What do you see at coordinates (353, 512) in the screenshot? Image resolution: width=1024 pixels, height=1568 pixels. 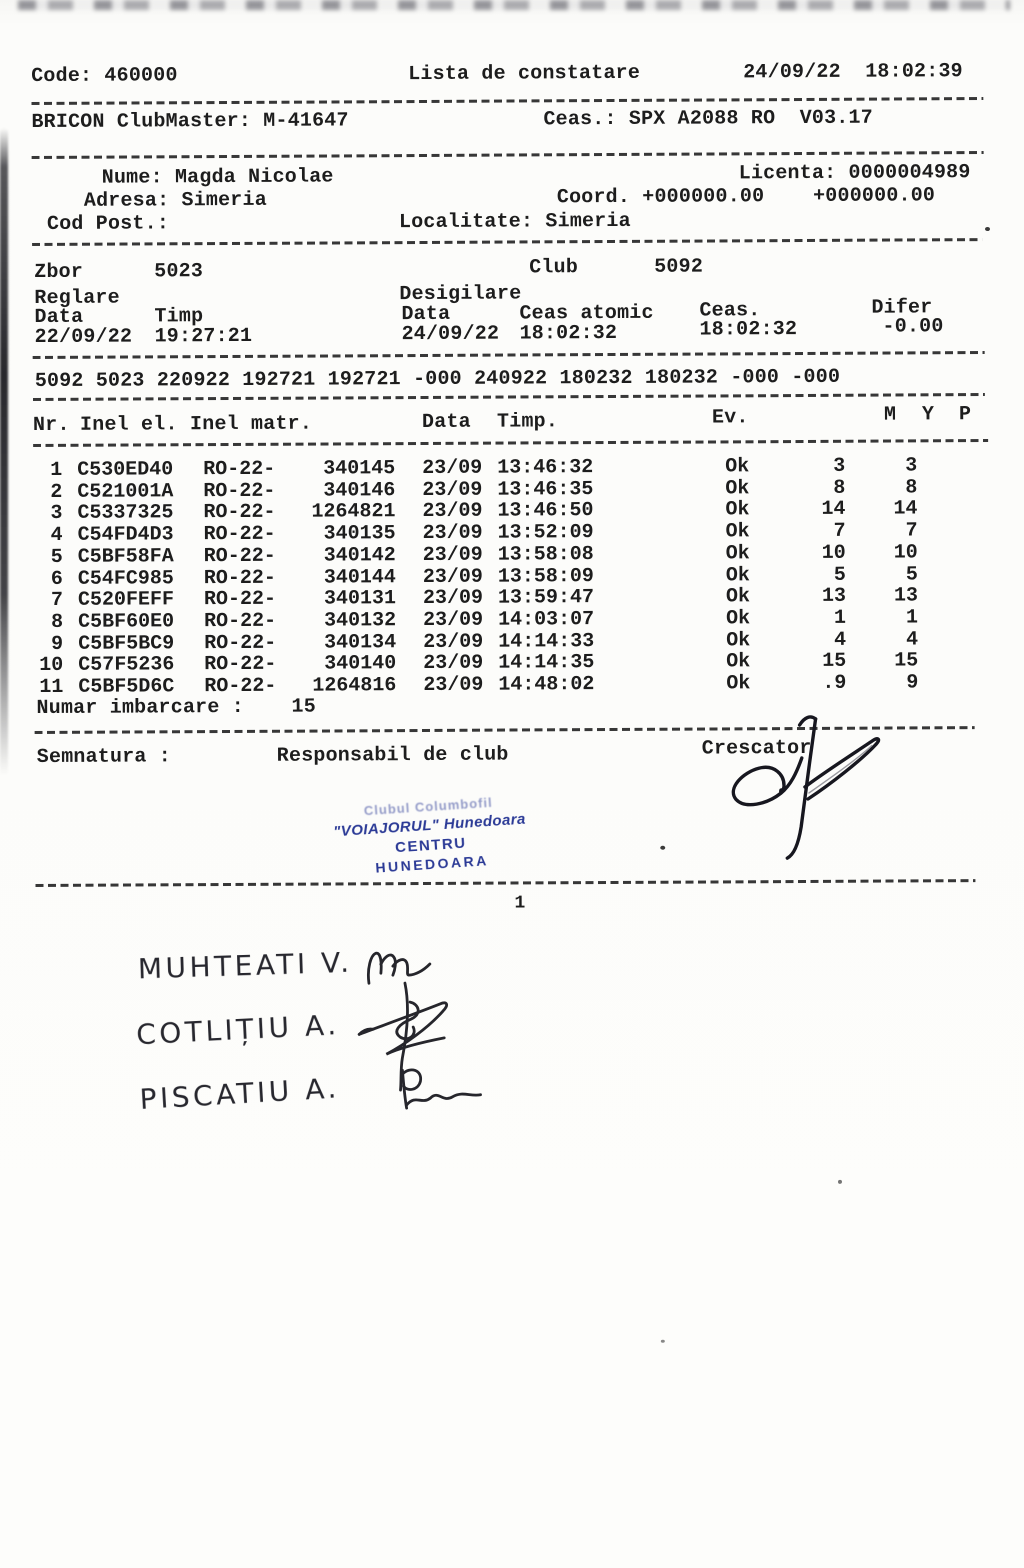 I see `row-inel-matr: 1264821` at bounding box center [353, 512].